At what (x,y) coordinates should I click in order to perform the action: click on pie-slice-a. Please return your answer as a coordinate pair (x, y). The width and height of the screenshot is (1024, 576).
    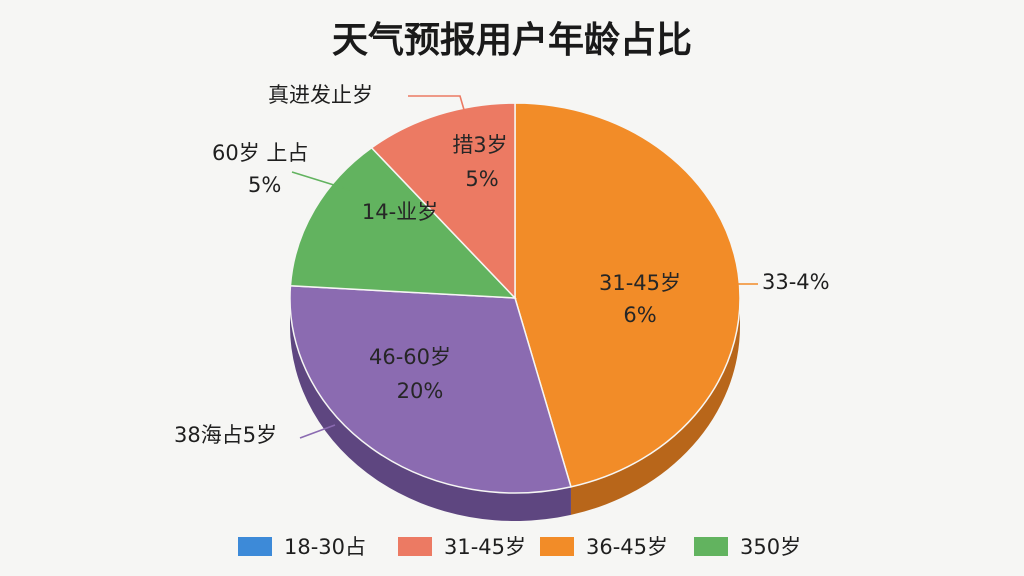
    Looking at the image, I should click on (627, 295).